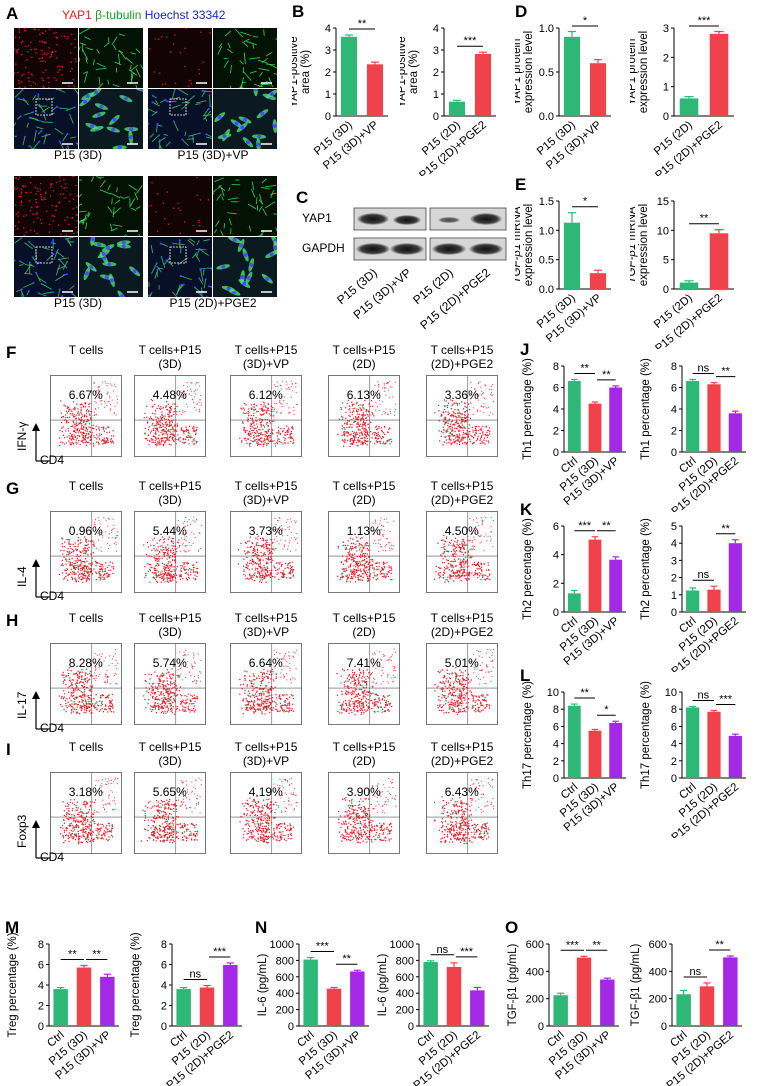 The height and width of the screenshot is (1086, 759). I want to click on flow-quadrant-percent: 7.41%, so click(364, 663).